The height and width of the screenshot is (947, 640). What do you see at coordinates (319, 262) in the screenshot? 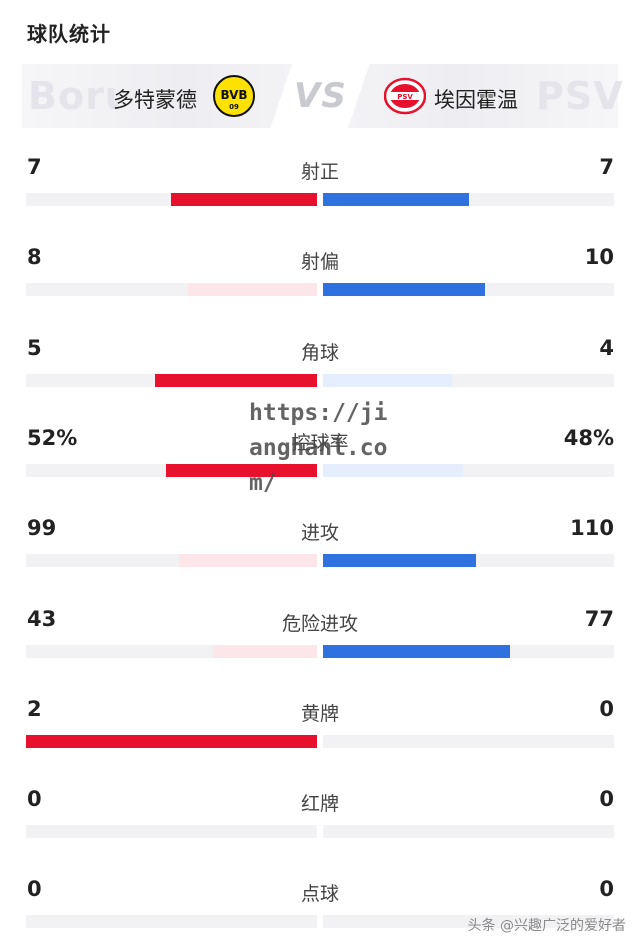
I see `stat-label: 射偏` at bounding box center [319, 262].